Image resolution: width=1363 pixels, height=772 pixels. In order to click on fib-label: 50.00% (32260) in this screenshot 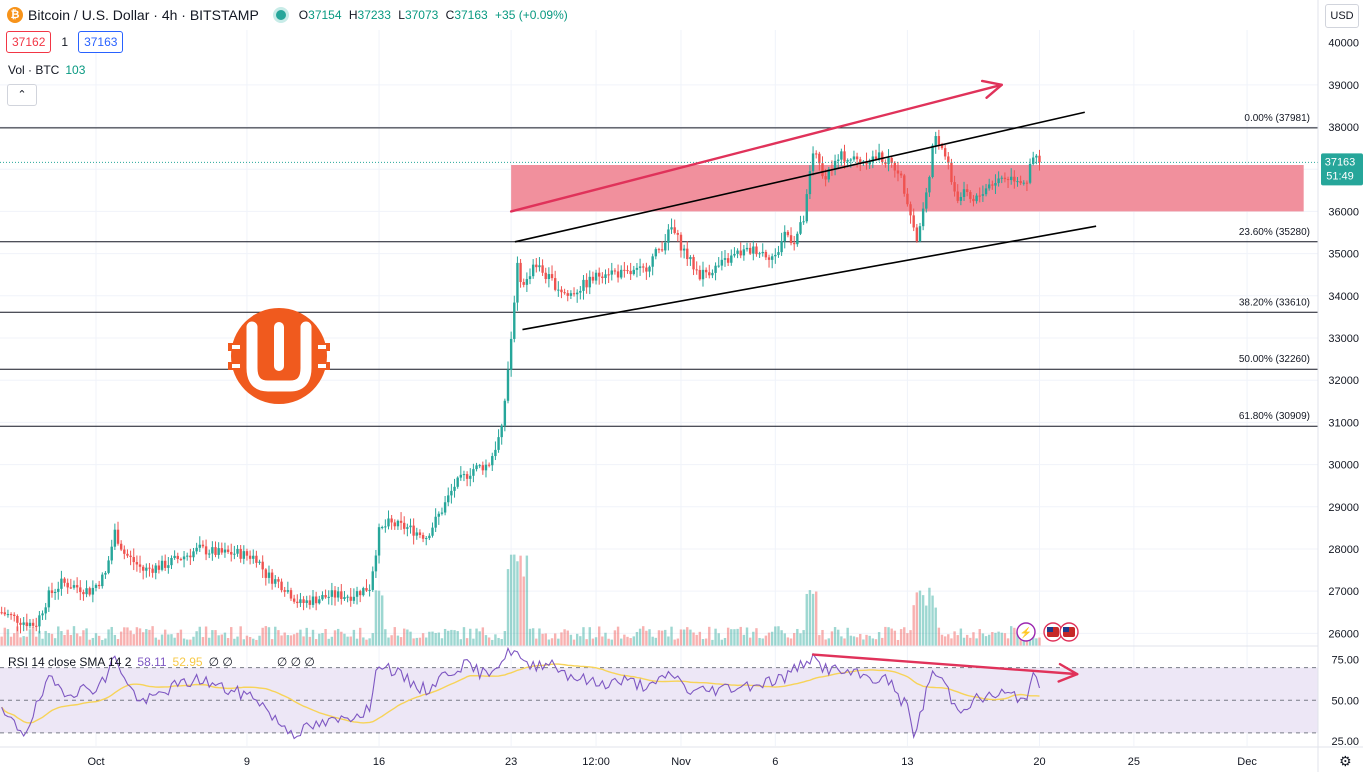, I will do `click(1274, 359)`.